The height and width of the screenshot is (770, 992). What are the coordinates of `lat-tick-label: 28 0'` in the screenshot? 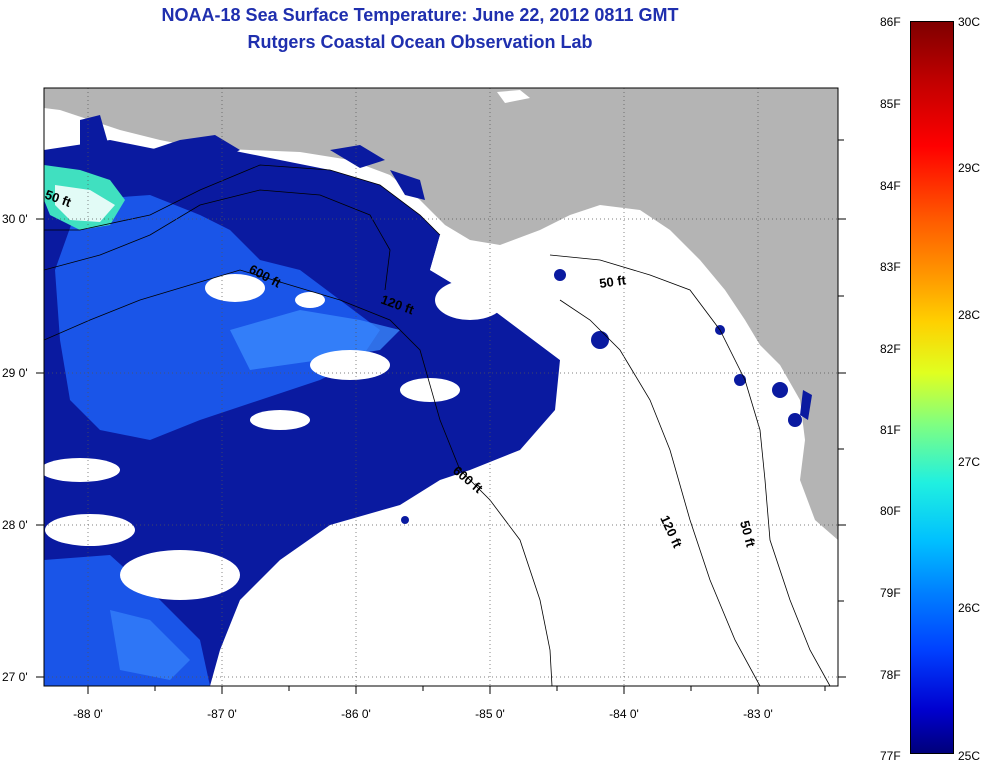 It's located at (15, 525).